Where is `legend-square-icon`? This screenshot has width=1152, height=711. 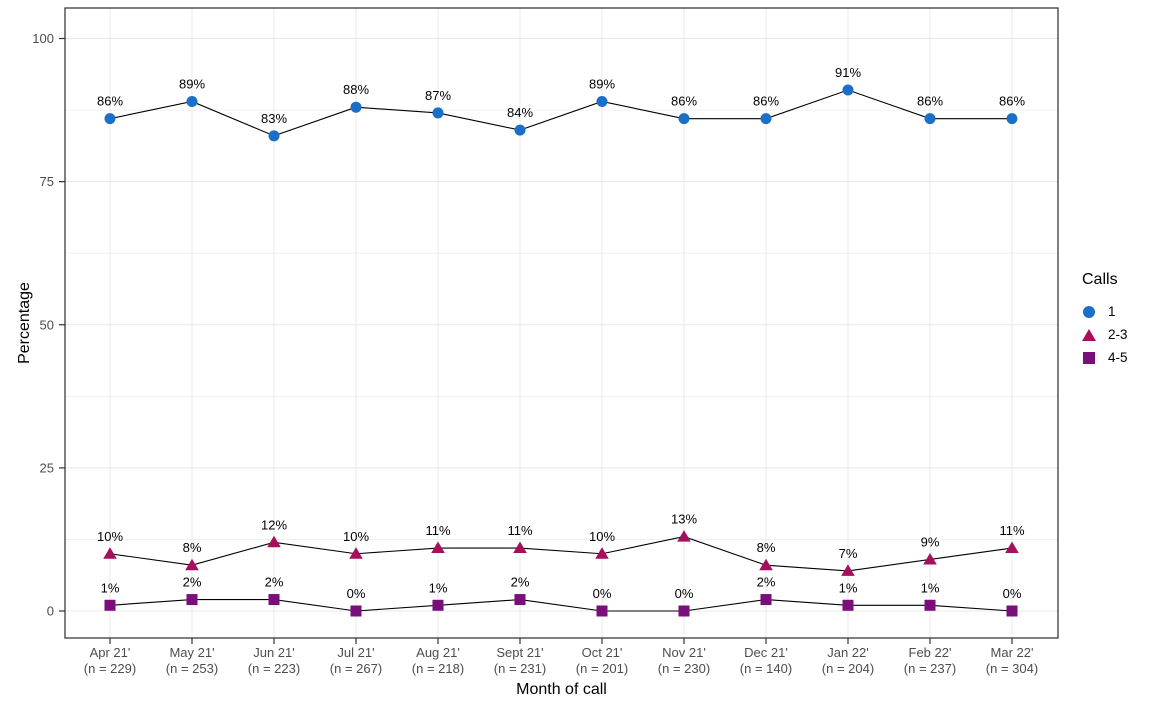
legend-square-icon is located at coordinates (1089, 357).